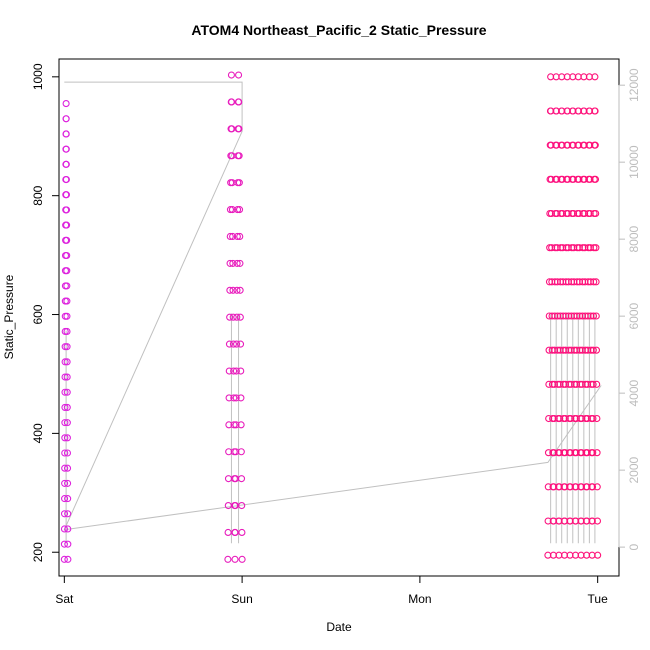 This screenshot has width=650, height=650. I want to click on y-tick-label: 200, so click(38, 552).